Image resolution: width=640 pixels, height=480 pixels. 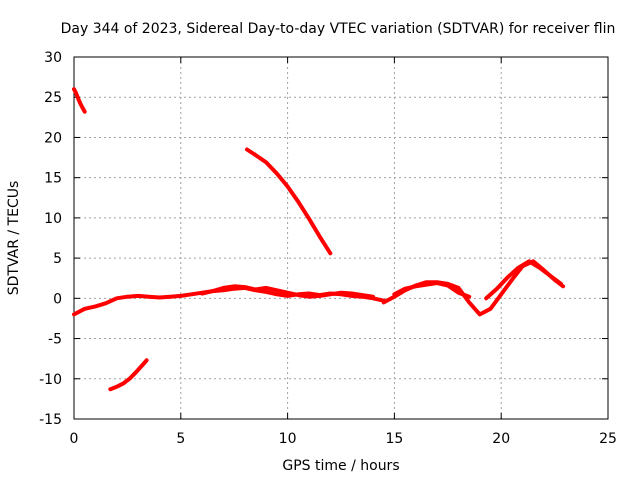 What do you see at coordinates (74, 439) in the screenshot?
I see `x-tick-label: 0` at bounding box center [74, 439].